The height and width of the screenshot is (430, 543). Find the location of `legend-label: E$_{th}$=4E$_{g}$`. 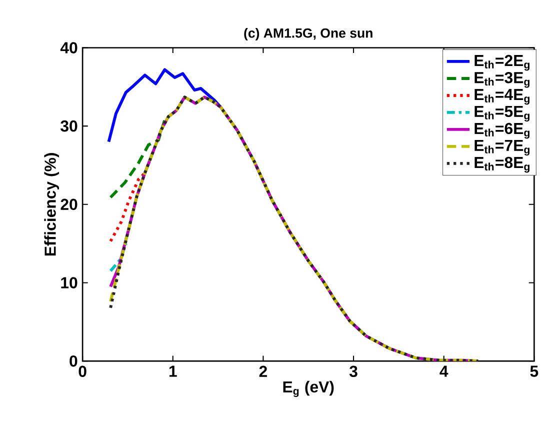

legend-label: E$_{th}$=4E$_{g}$ is located at coordinates (502, 97).